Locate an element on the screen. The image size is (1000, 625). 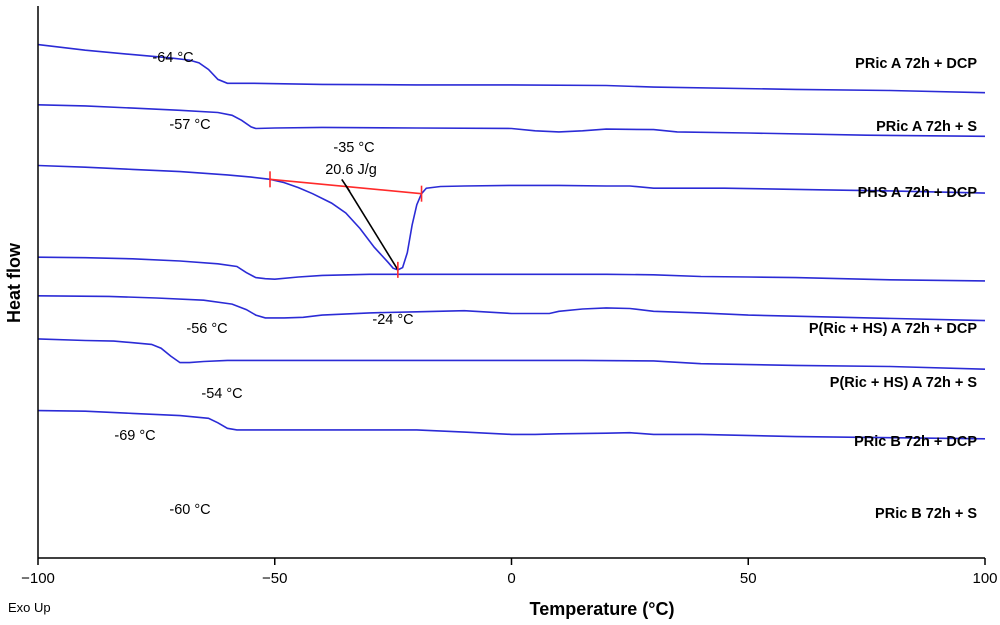
x-axis-title: Temperature (°C) is located at coordinates (602, 609).